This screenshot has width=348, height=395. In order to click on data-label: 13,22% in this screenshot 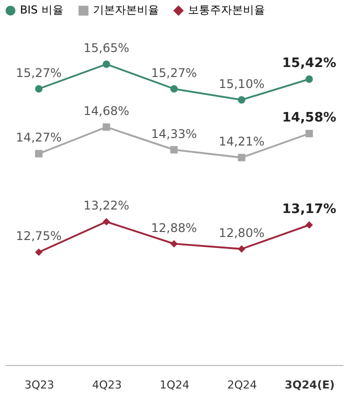, I will do `click(107, 205)`.